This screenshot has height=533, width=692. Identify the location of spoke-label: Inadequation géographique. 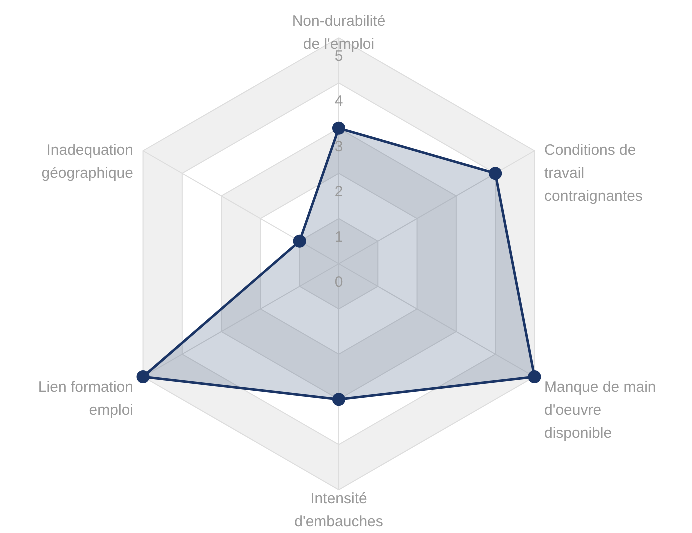
(88, 162).